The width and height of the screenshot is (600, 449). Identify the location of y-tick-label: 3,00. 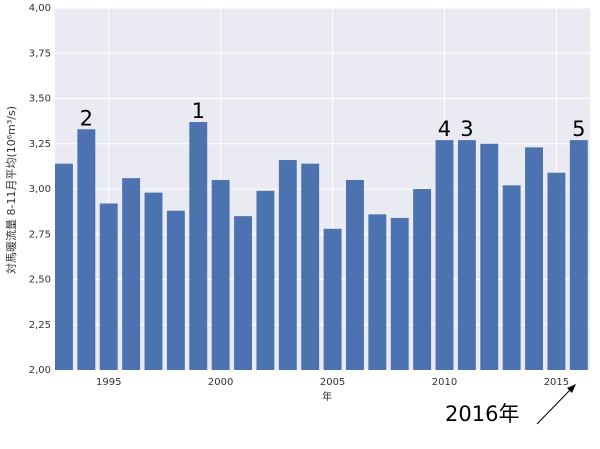
(40, 189).